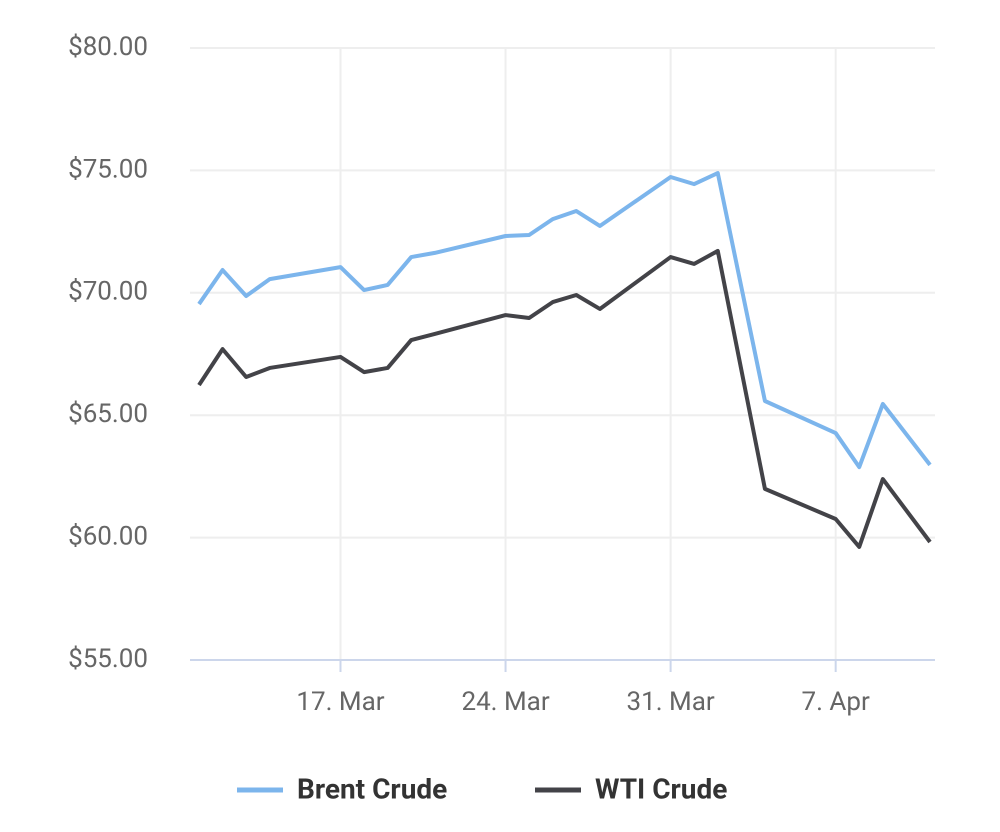 Image resolution: width=1000 pixels, height=832 pixels. Describe the element at coordinates (836, 702) in the screenshot. I see `x-tick-label: 7. Apr` at that location.